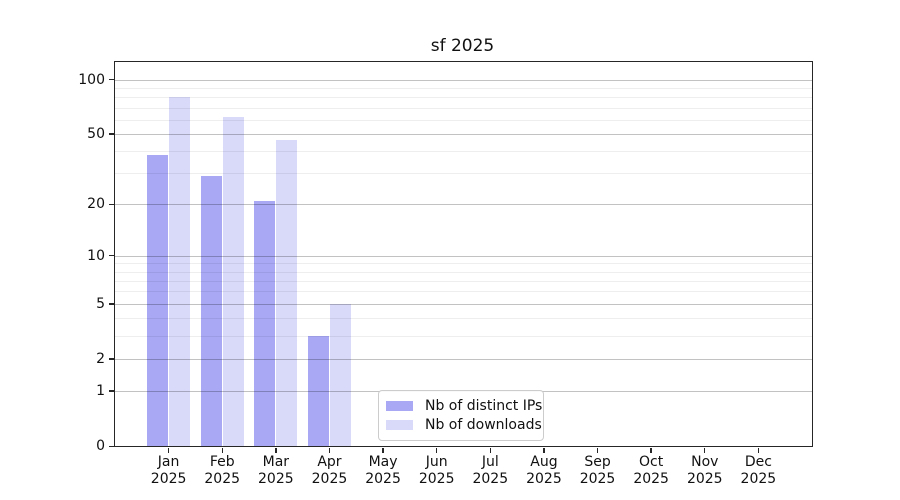 The height and width of the screenshot is (500, 900). What do you see at coordinates (462, 46) in the screenshot?
I see `chart-title: sf 2025` at bounding box center [462, 46].